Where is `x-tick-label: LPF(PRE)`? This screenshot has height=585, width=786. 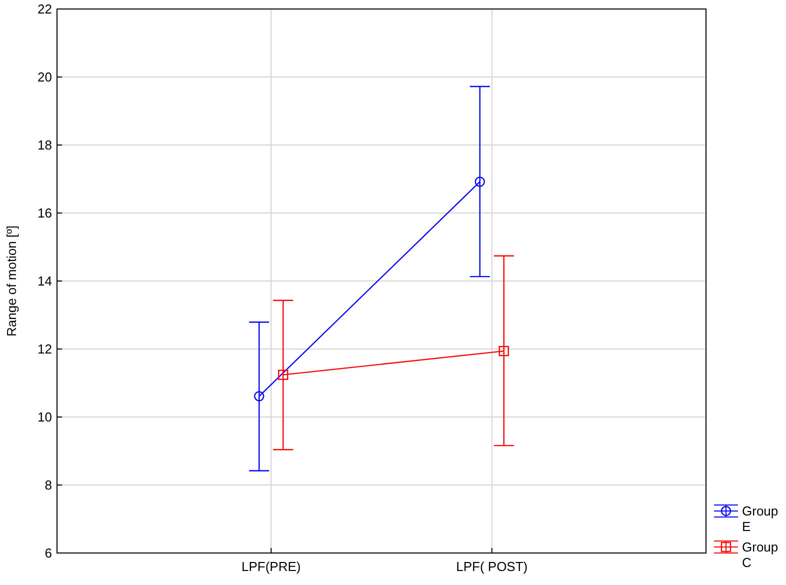
x-tick-label: LPF(PRE) is located at coordinates (271, 566).